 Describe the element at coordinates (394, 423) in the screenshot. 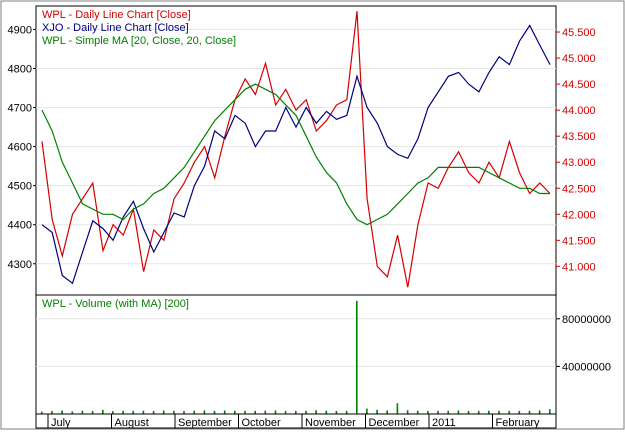

I see `month-label: December` at that location.